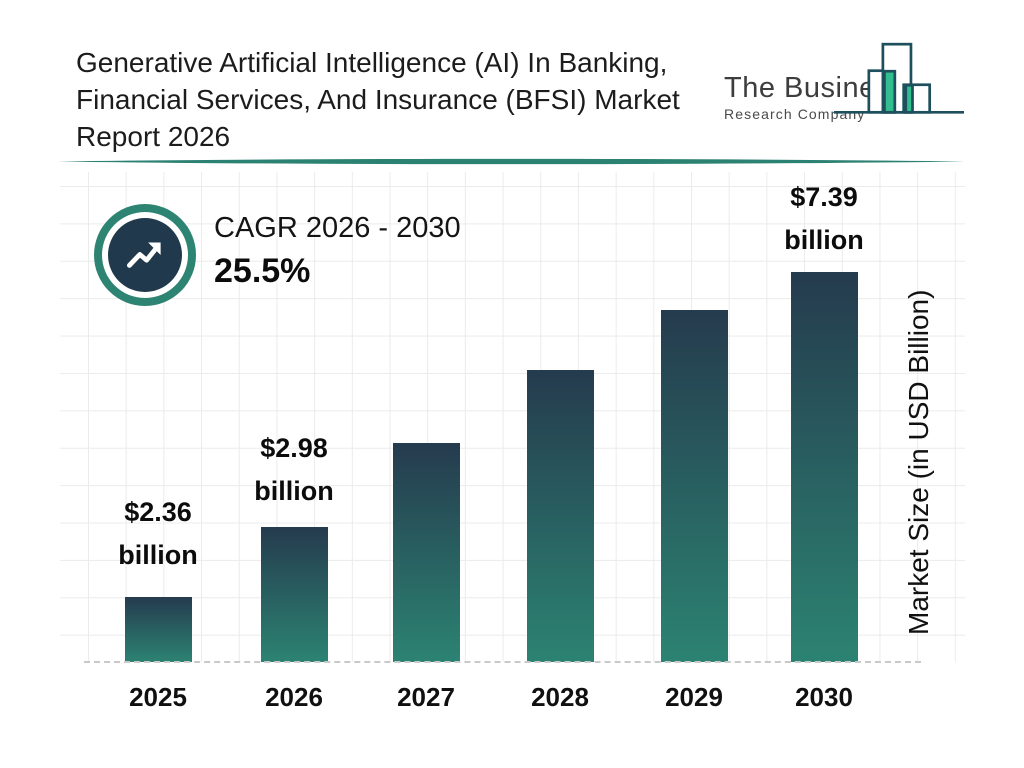  I want to click on x-tick-2030: 2030, so click(824, 697).